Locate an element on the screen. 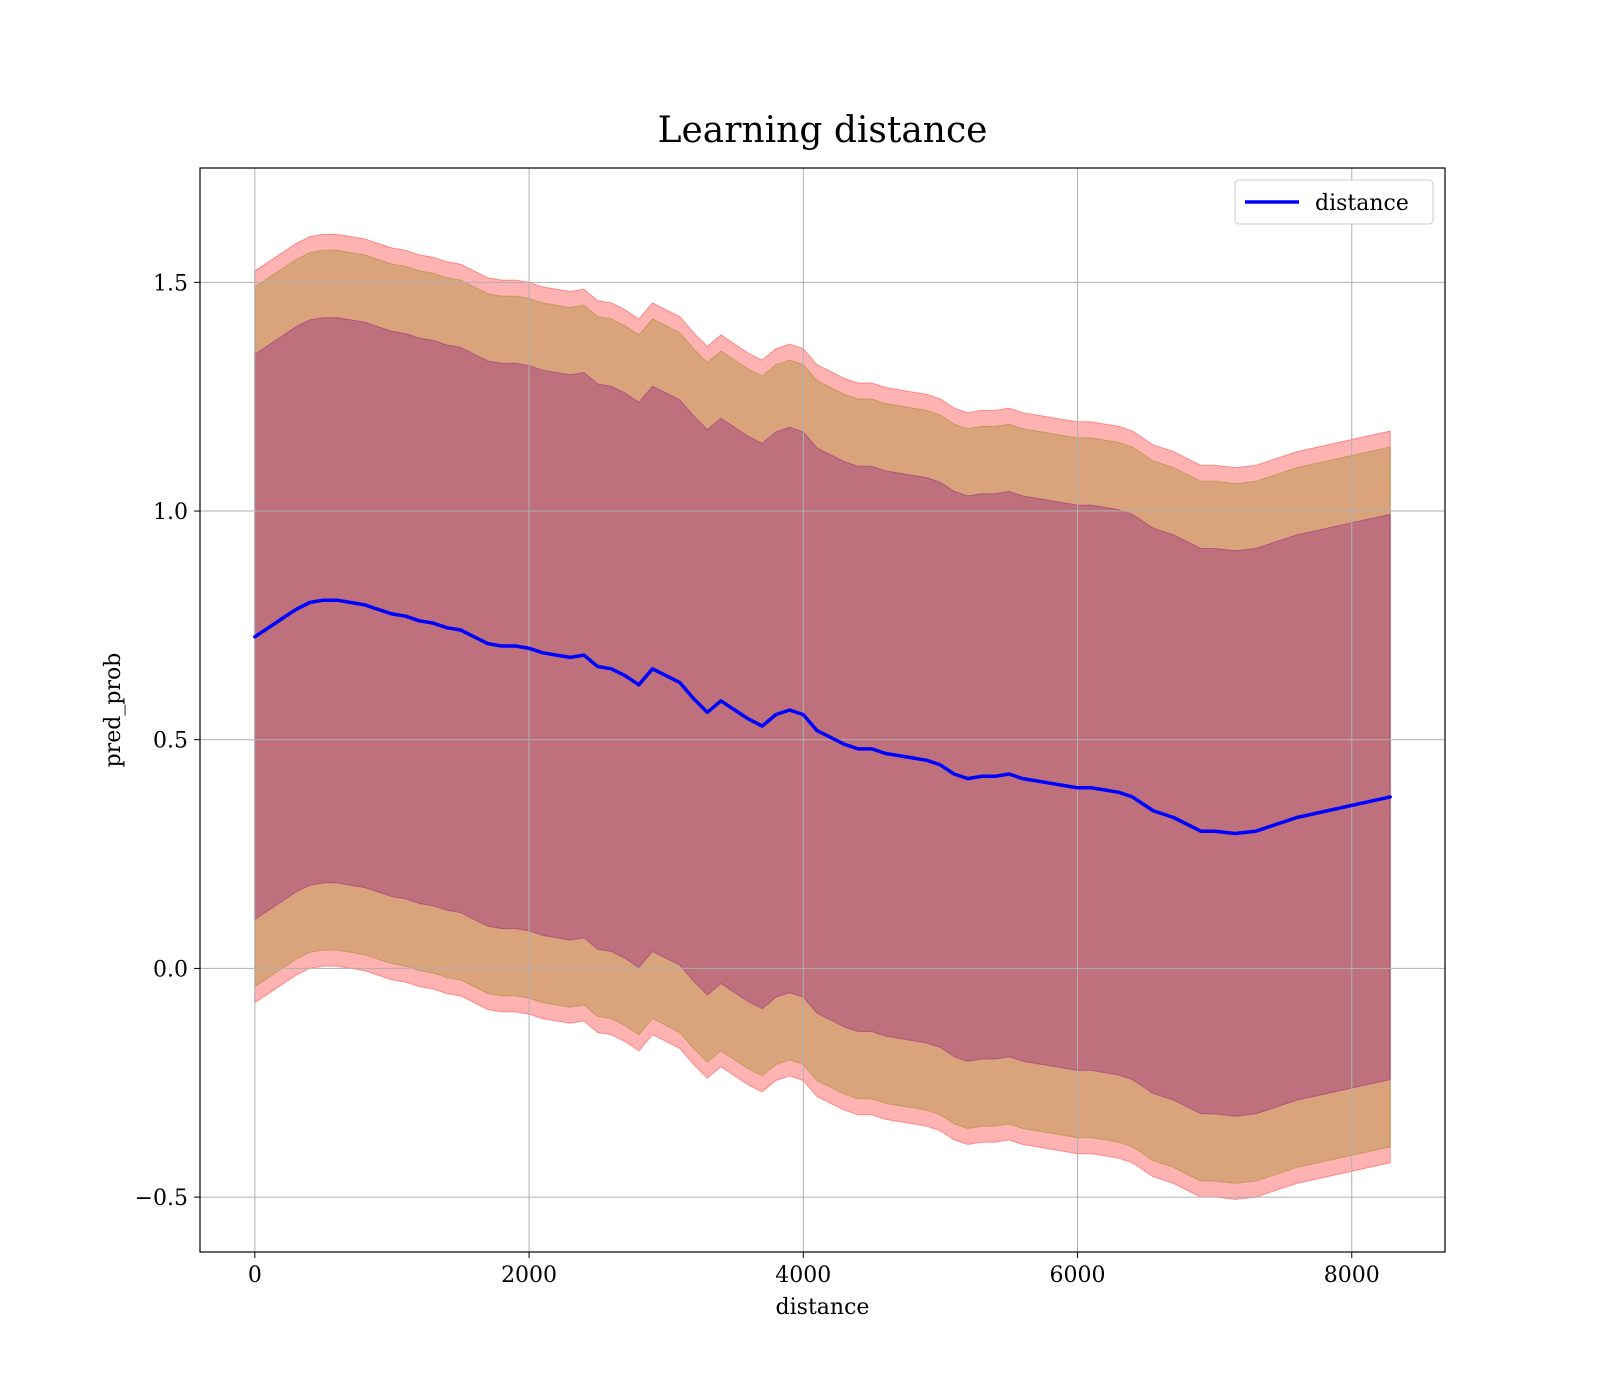 The width and height of the screenshot is (1600, 1400). legend: distance is located at coordinates (1334, 202).